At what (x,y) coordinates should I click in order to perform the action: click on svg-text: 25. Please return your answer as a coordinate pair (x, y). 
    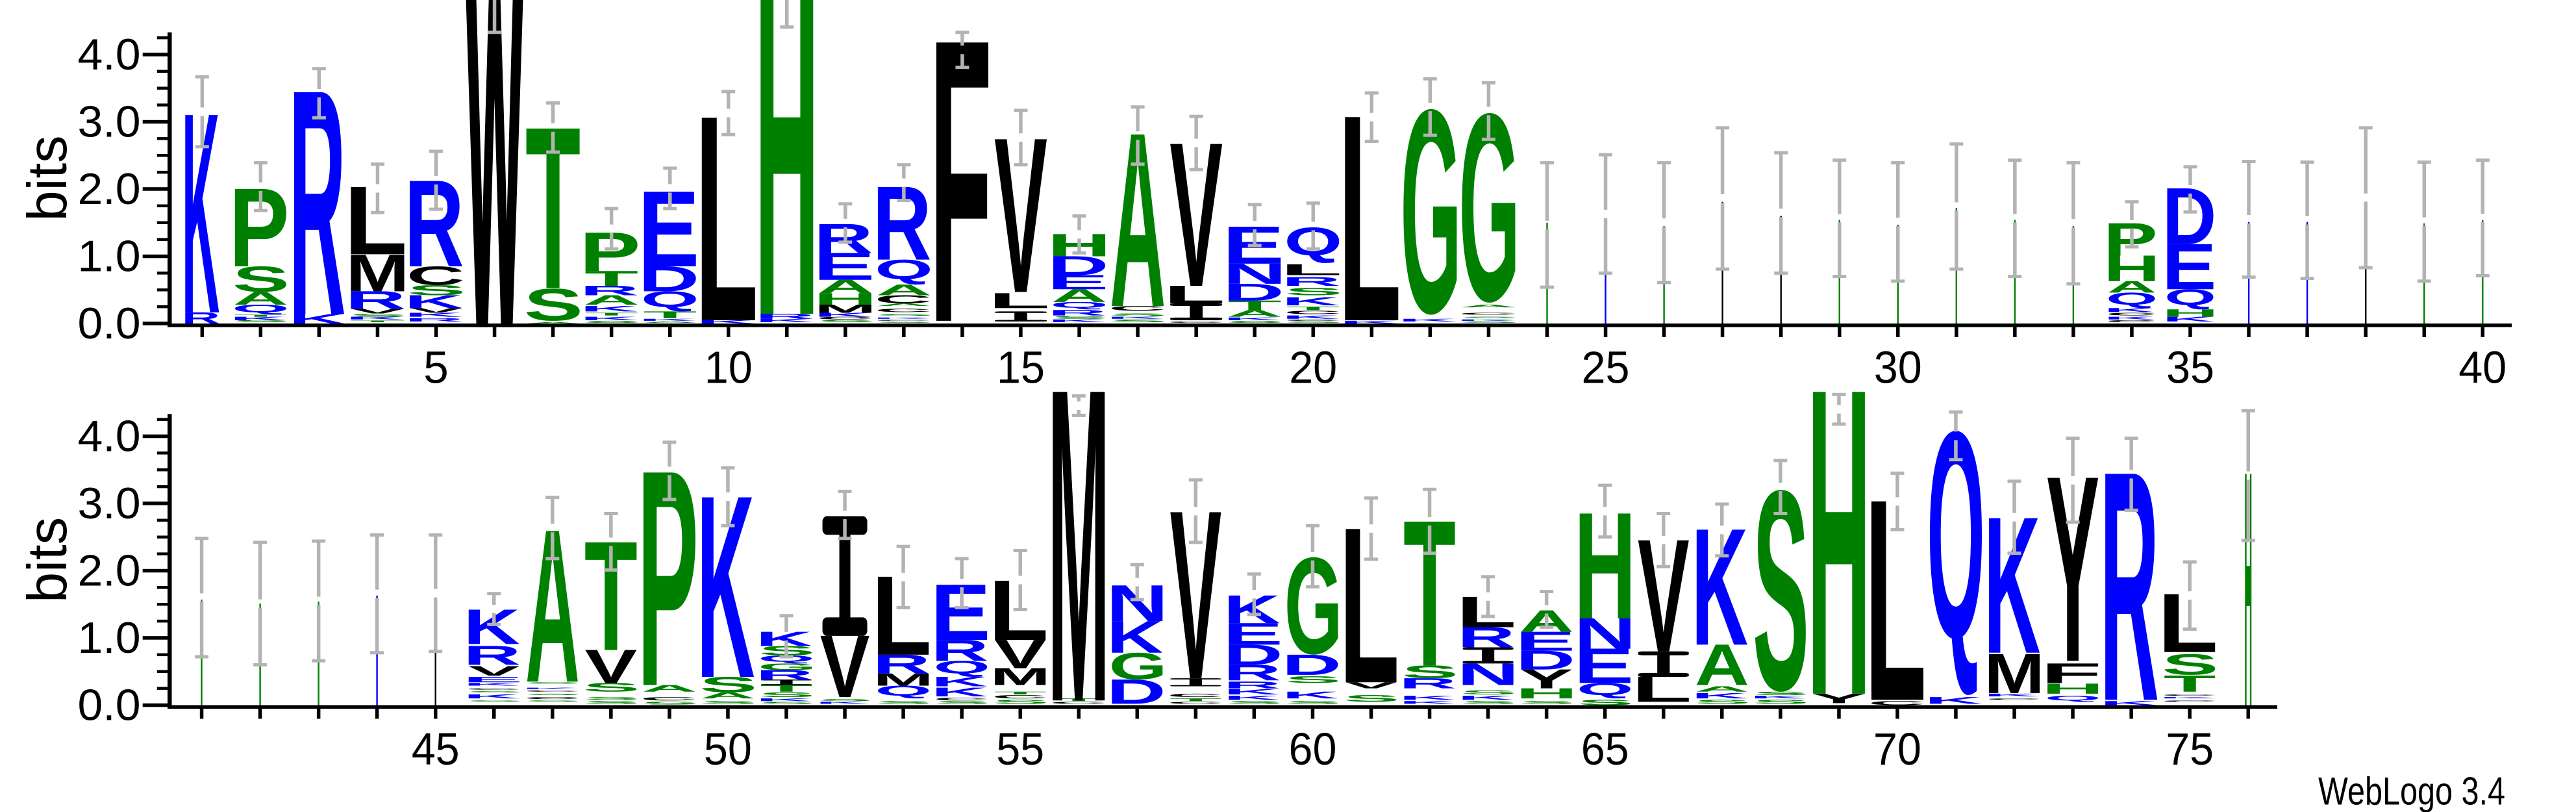
    Looking at the image, I should click on (1606, 367).